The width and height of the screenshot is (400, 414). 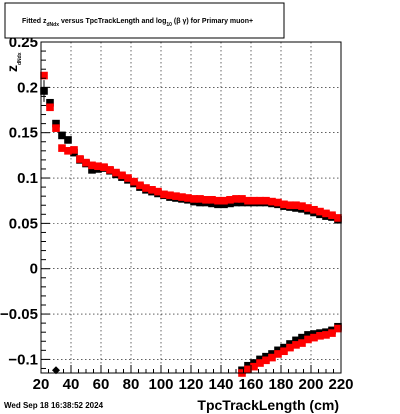 I want to click on x-tick-label: 160, so click(x=250, y=384).